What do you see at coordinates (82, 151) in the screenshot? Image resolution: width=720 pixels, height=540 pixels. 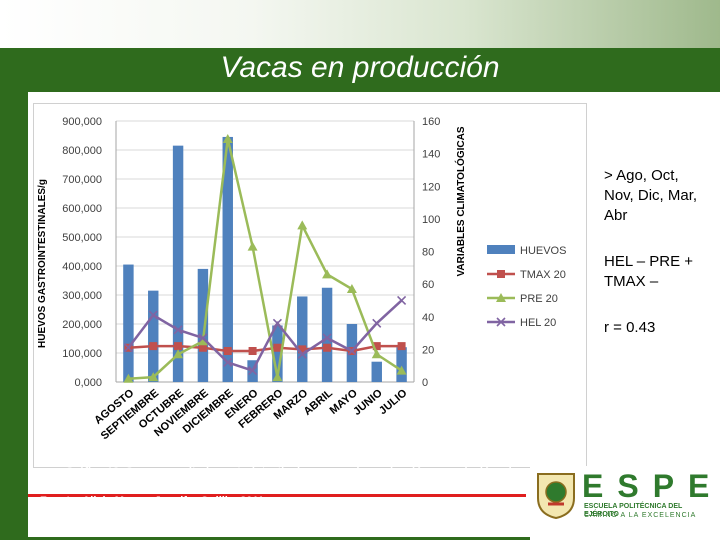 I see `y-tick-label: 800,000` at bounding box center [82, 151].